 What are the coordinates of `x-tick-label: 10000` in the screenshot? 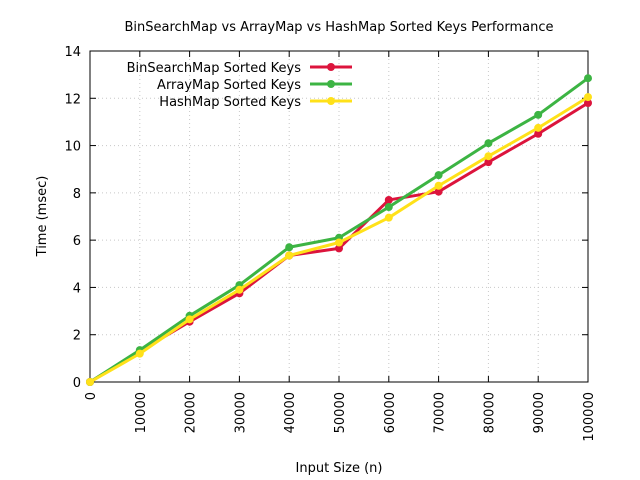 It's located at (141, 412).